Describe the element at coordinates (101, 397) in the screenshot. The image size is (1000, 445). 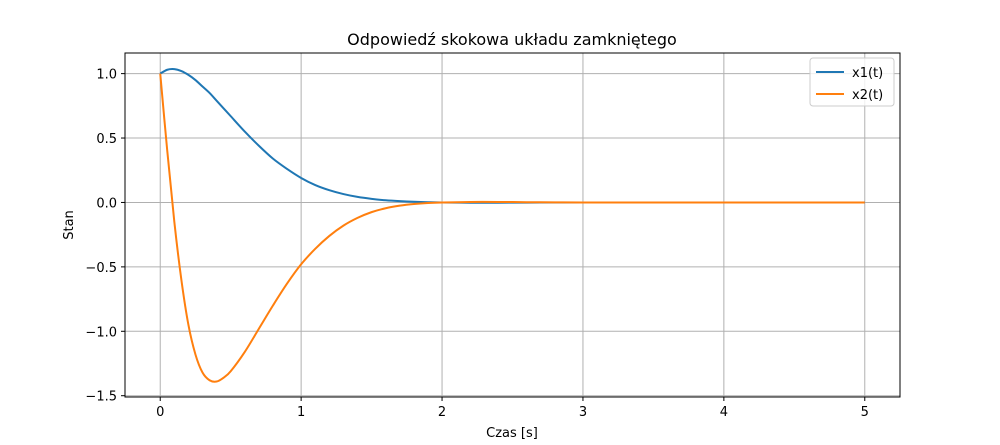
I see `y-tick-label: −1.5` at that location.